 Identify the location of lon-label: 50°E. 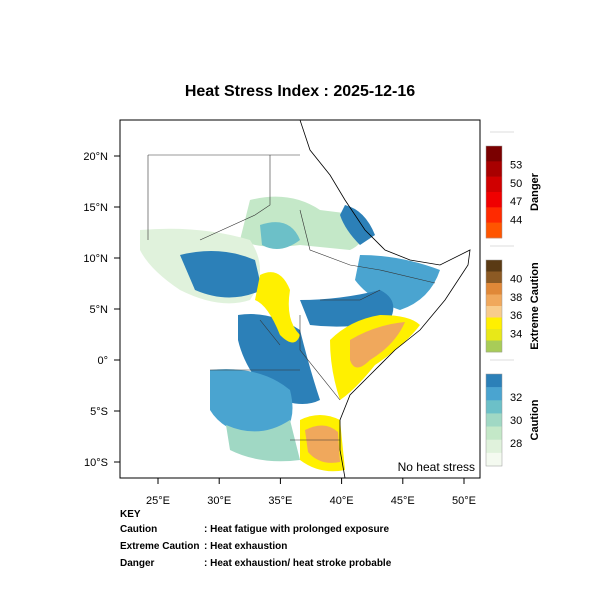
(464, 501).